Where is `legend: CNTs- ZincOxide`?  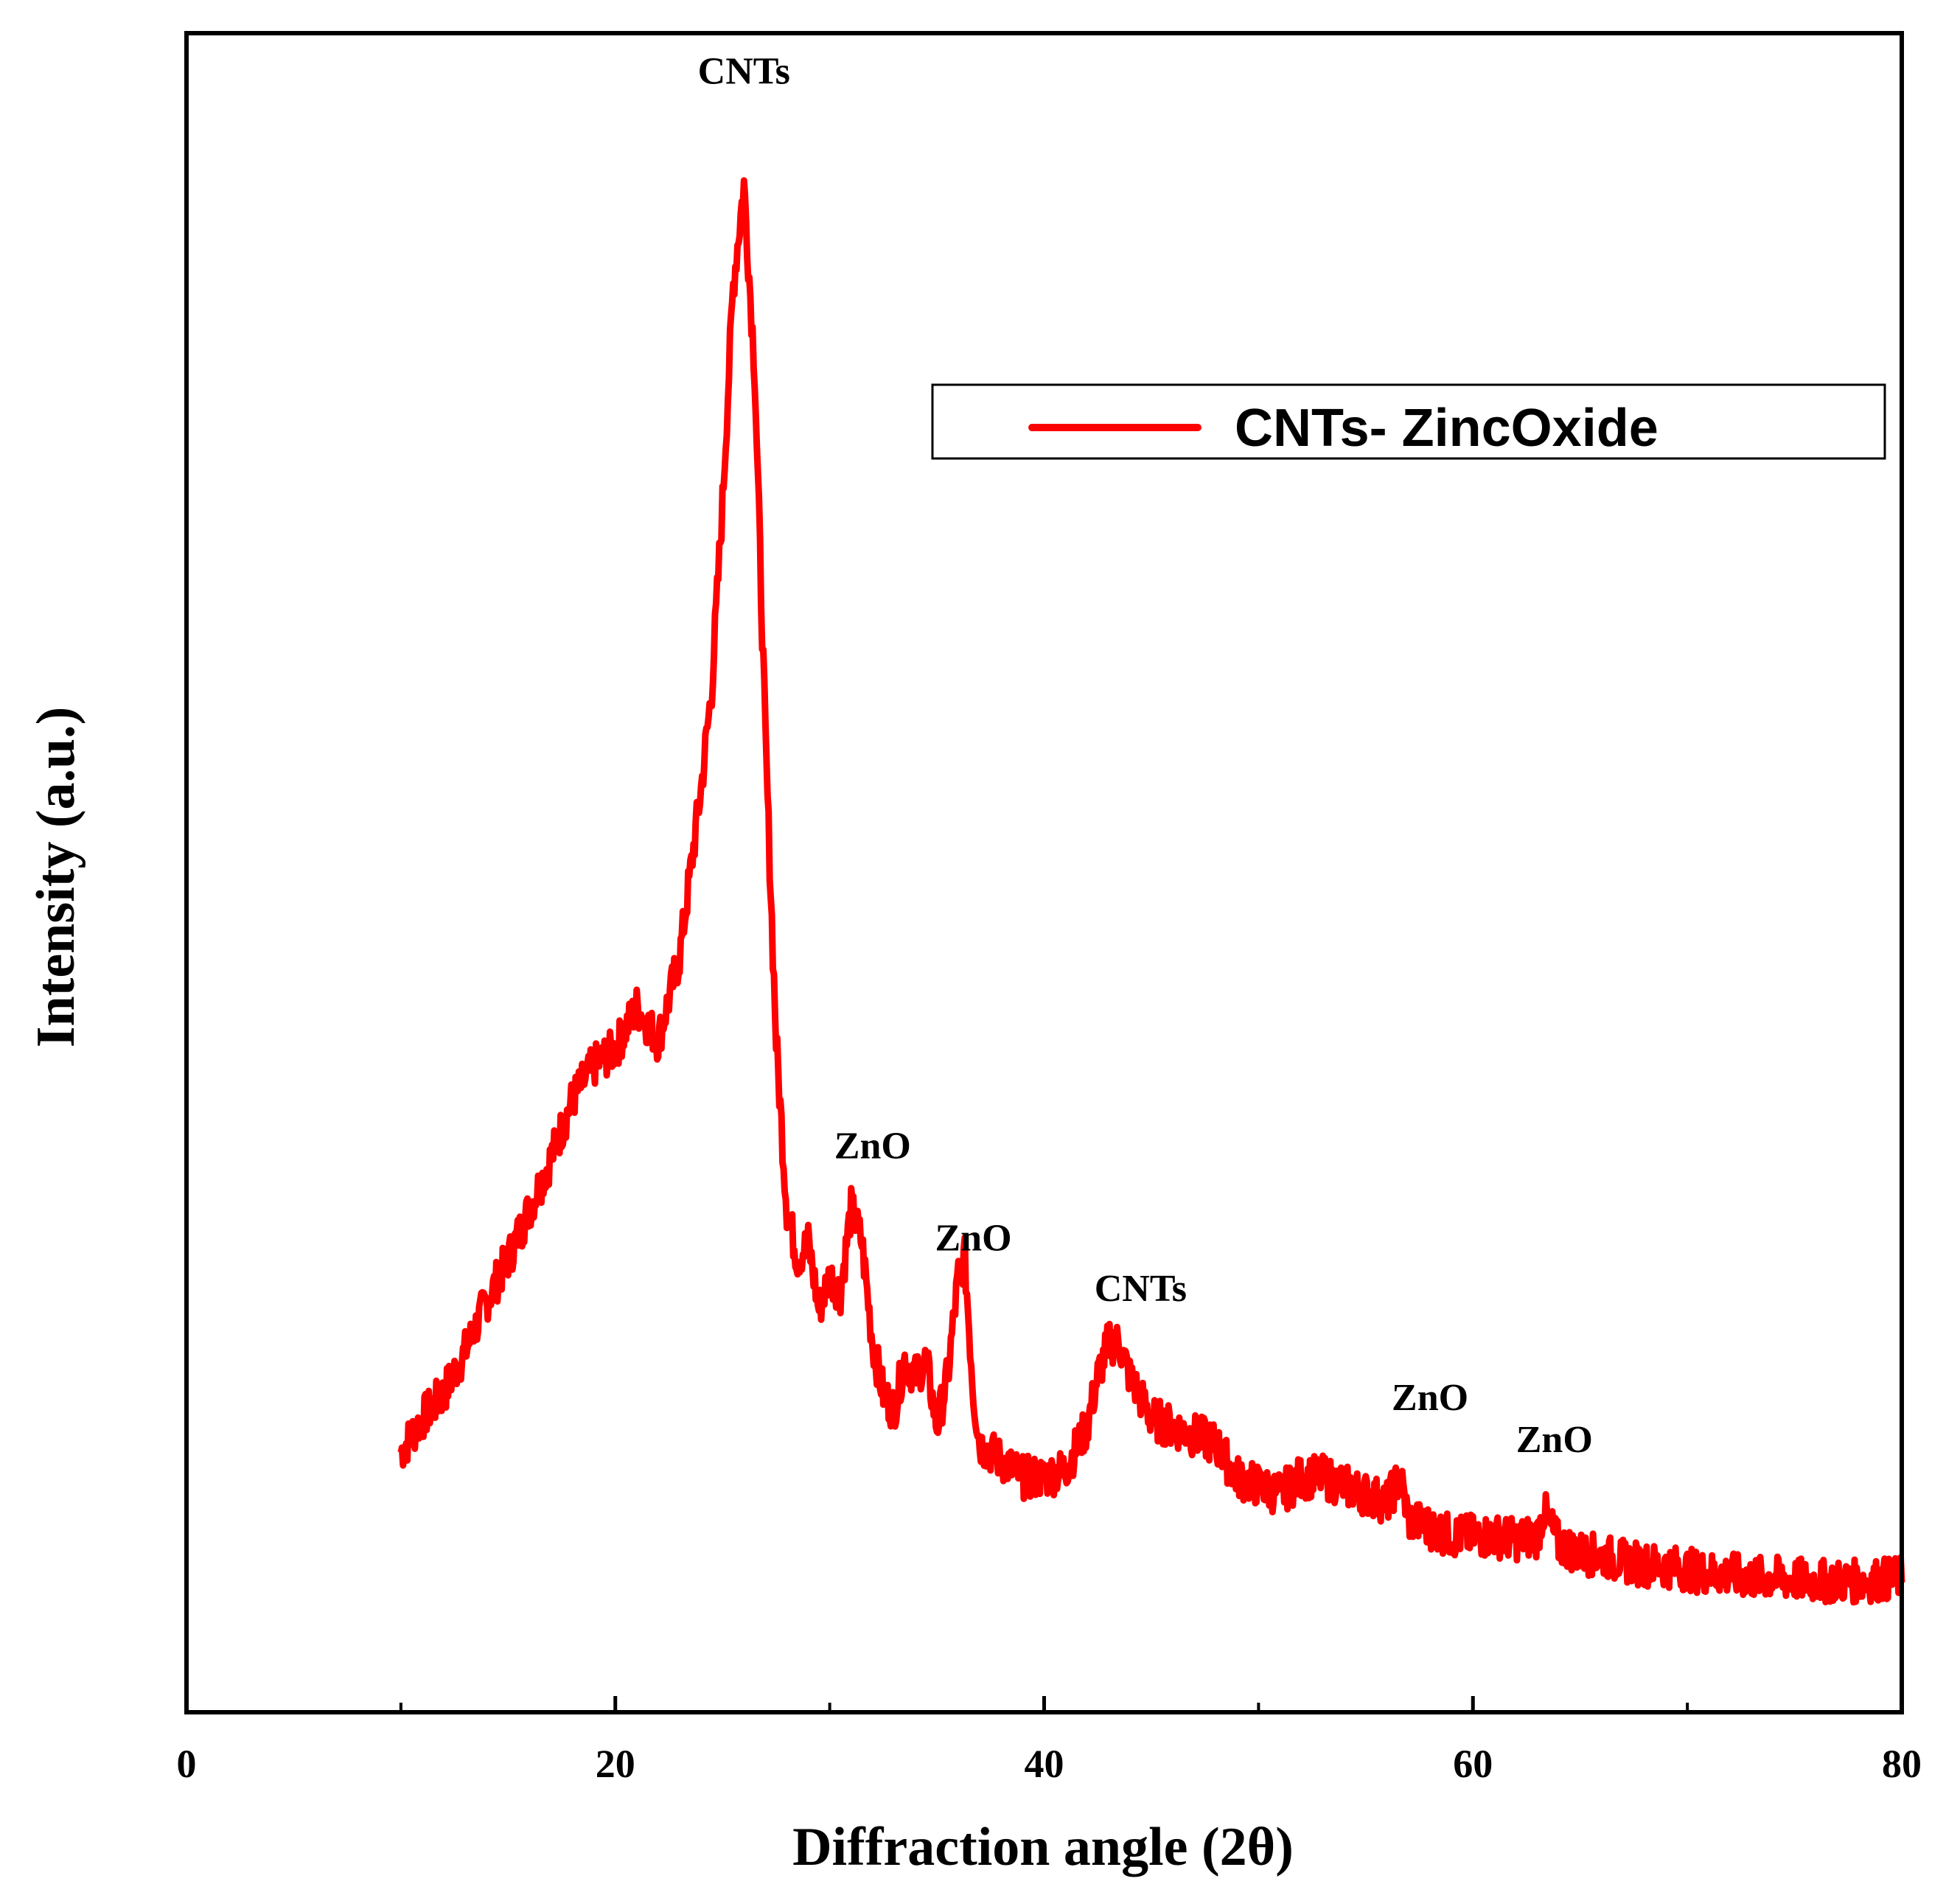 legend: CNTs- ZincOxide is located at coordinates (1408, 421).